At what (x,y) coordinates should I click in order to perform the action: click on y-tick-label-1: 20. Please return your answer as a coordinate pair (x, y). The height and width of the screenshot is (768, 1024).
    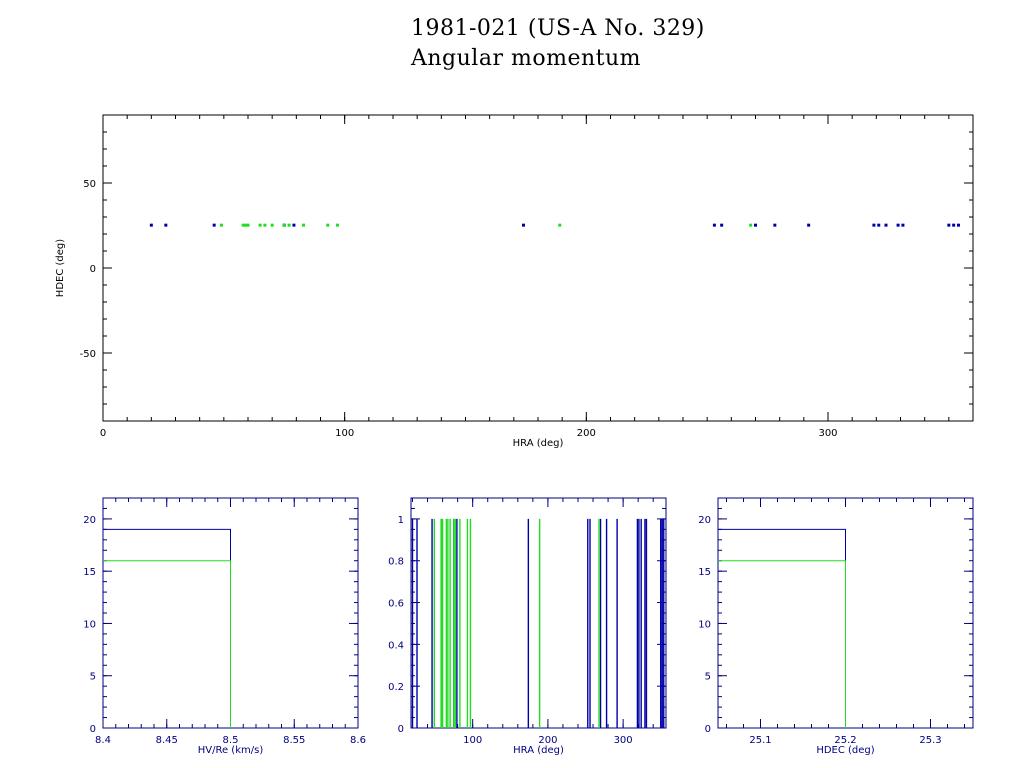
    Looking at the image, I should click on (89, 520).